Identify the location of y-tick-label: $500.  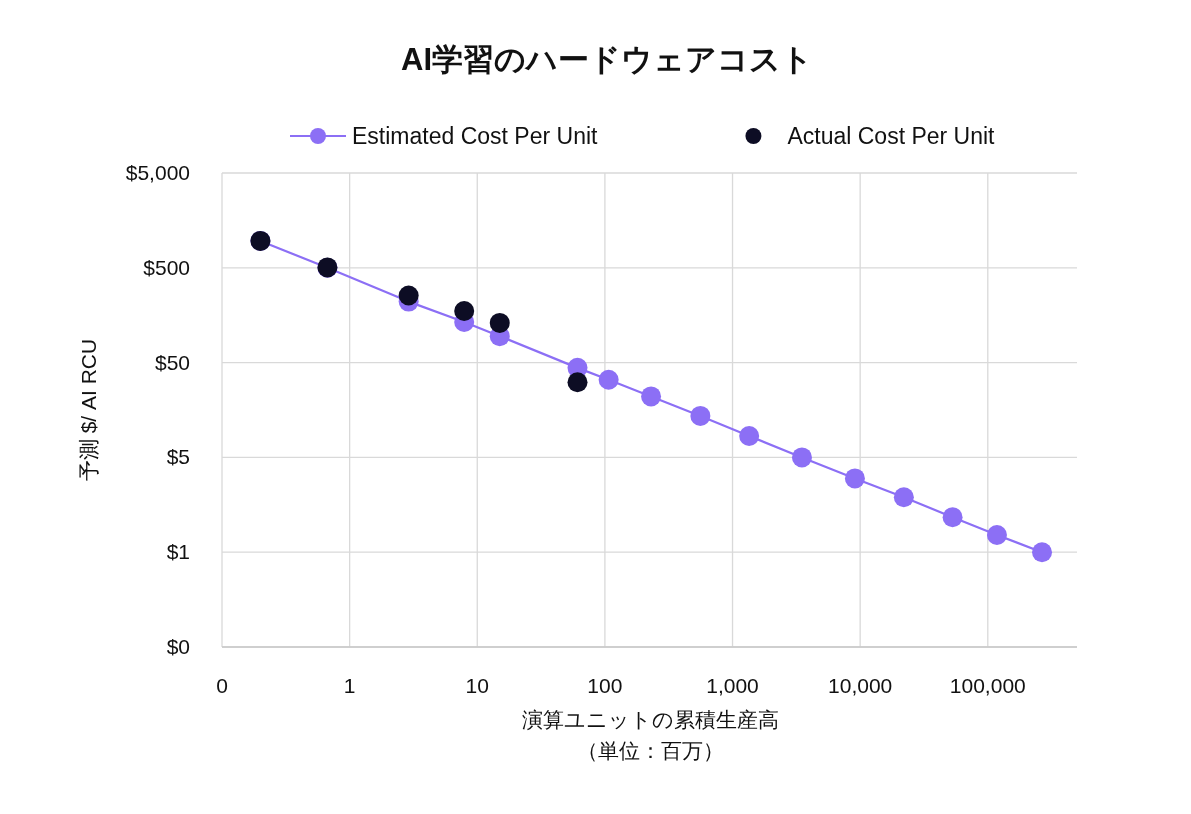
(166, 267).